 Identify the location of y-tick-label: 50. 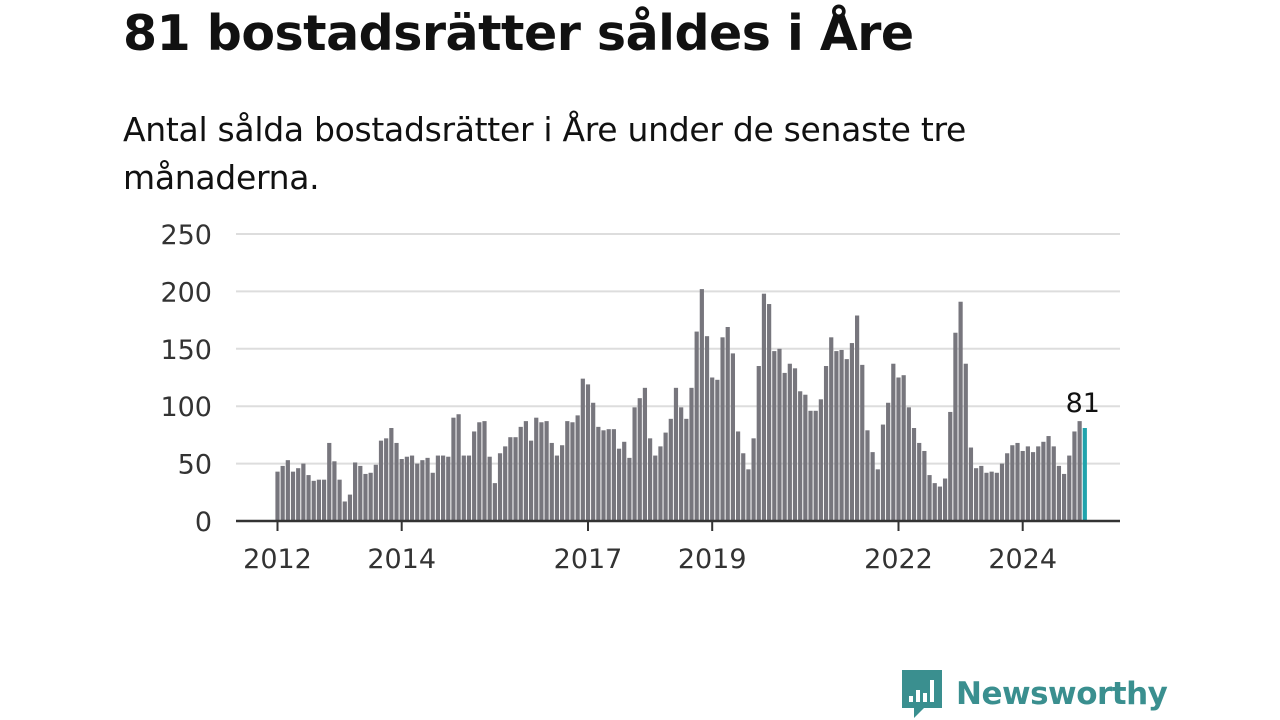
(195, 465).